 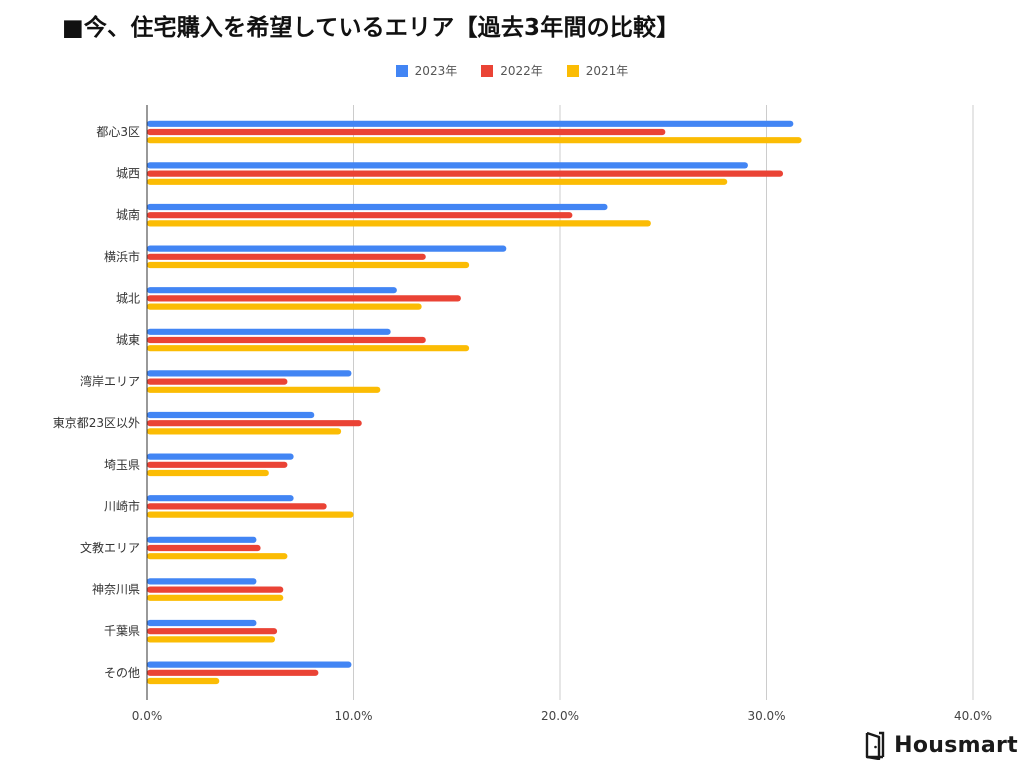 I want to click on category-label: 城北, so click(x=128, y=298).